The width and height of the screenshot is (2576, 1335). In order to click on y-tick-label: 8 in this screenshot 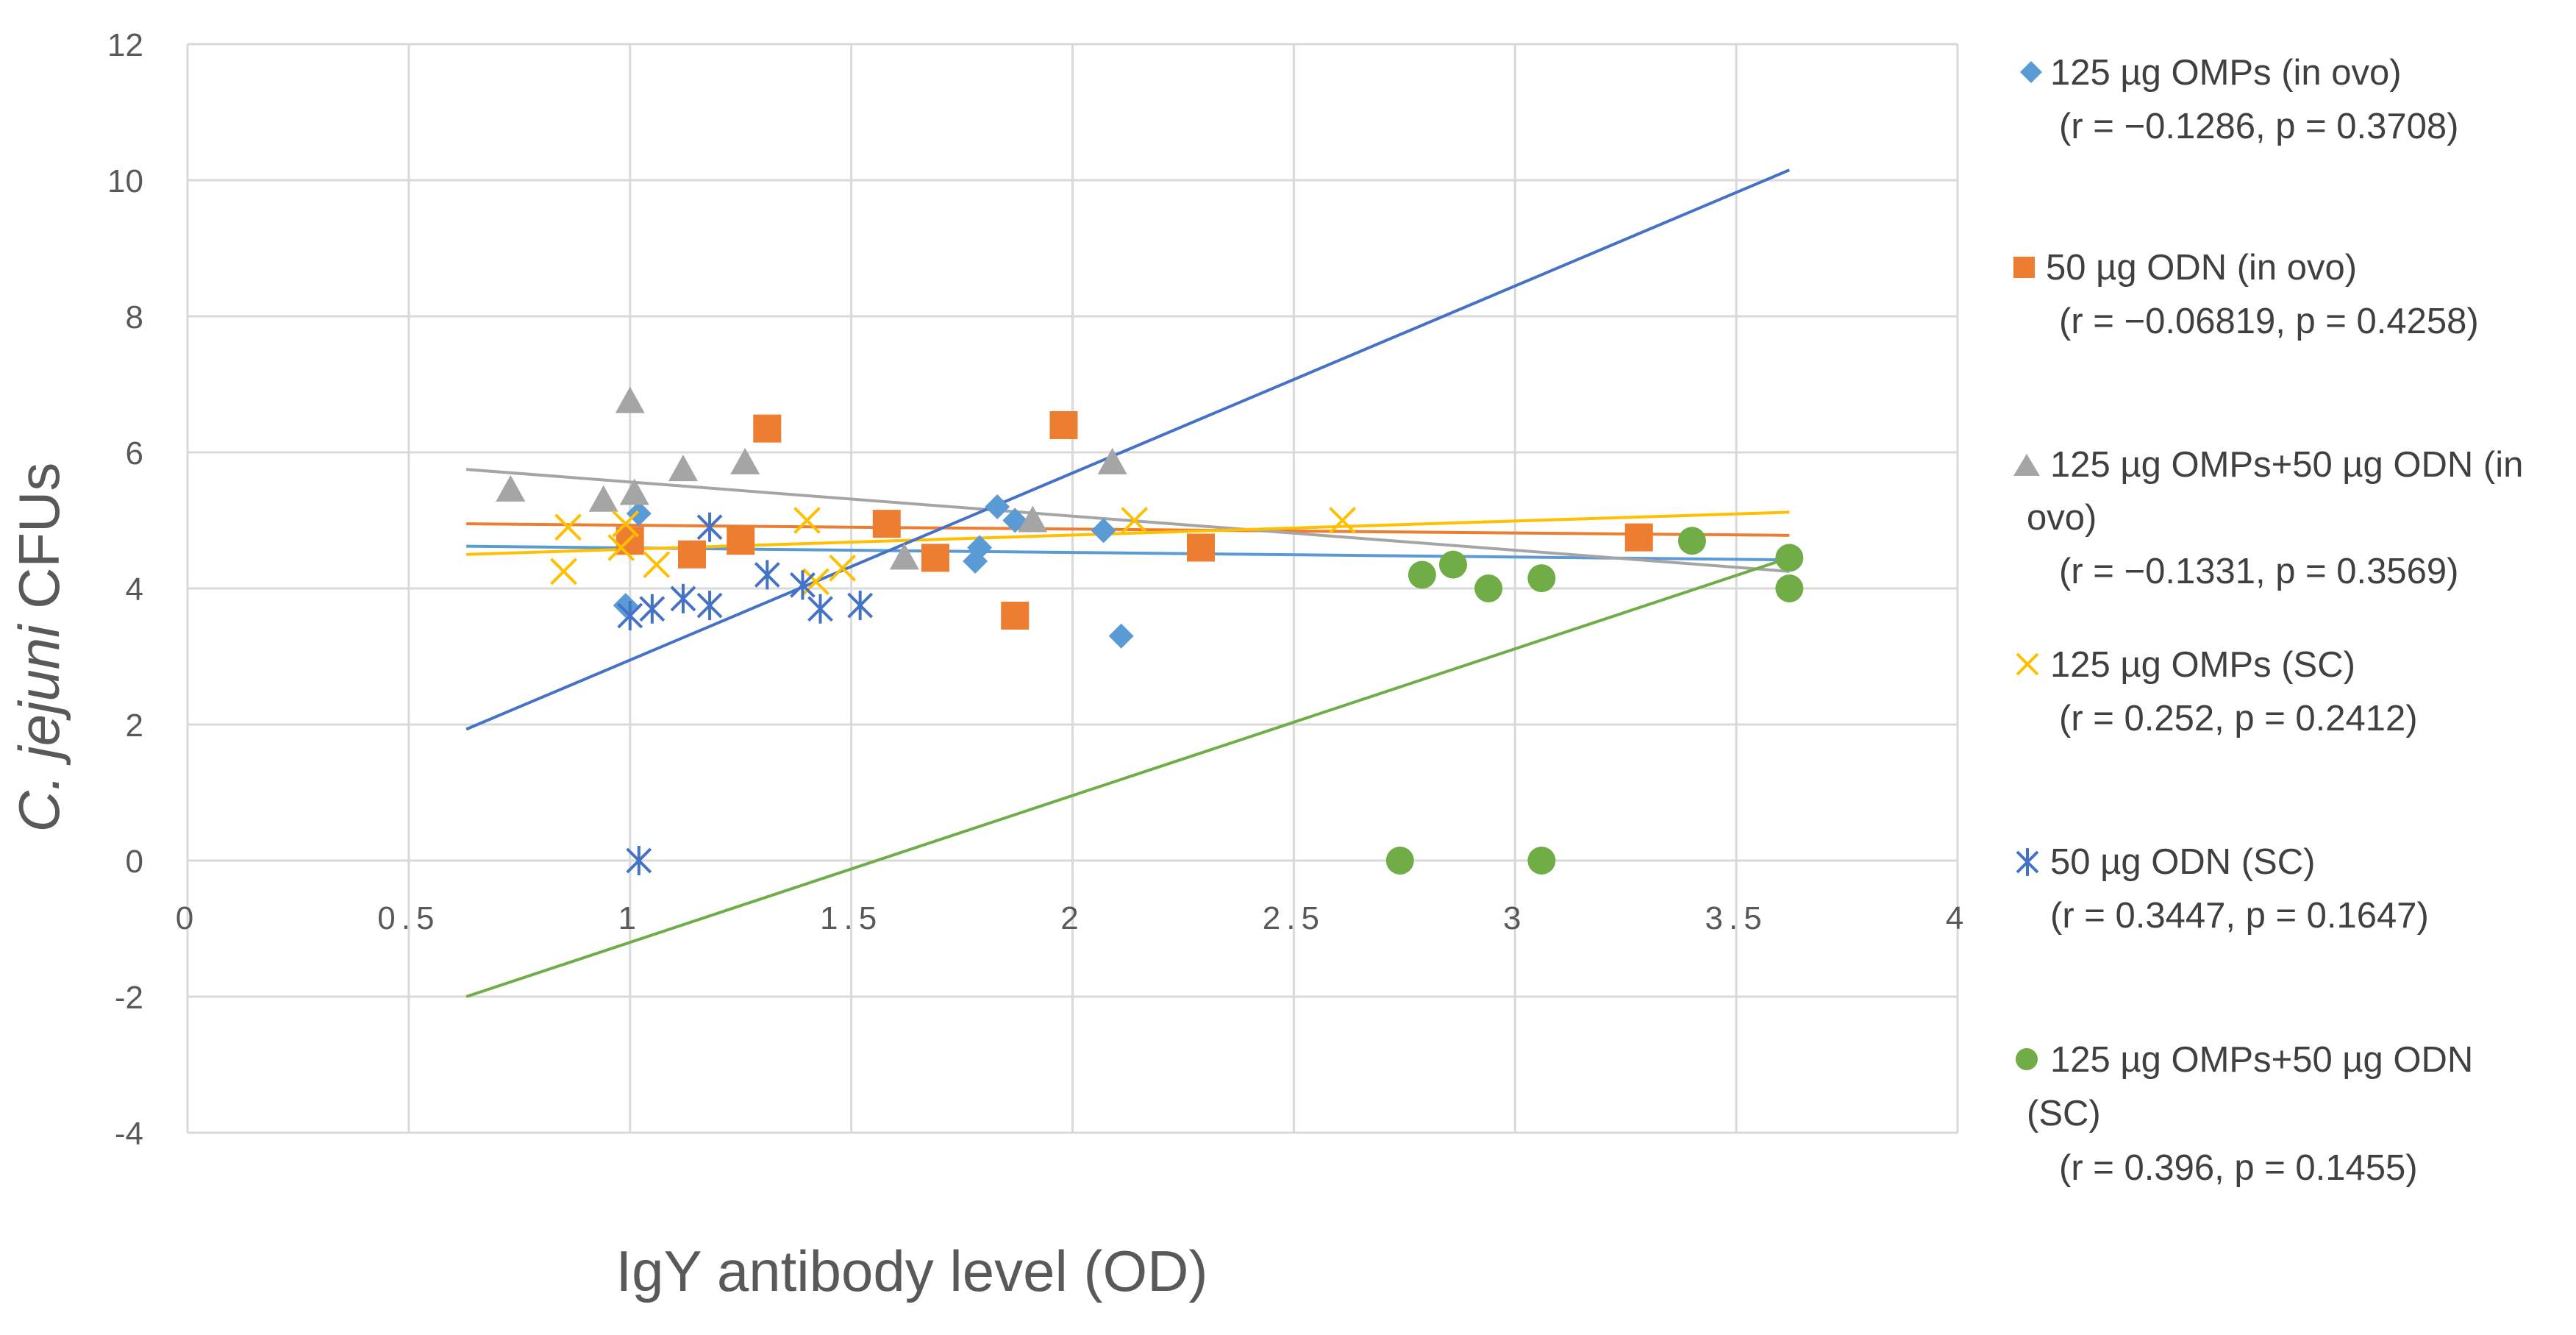, I will do `click(134, 317)`.